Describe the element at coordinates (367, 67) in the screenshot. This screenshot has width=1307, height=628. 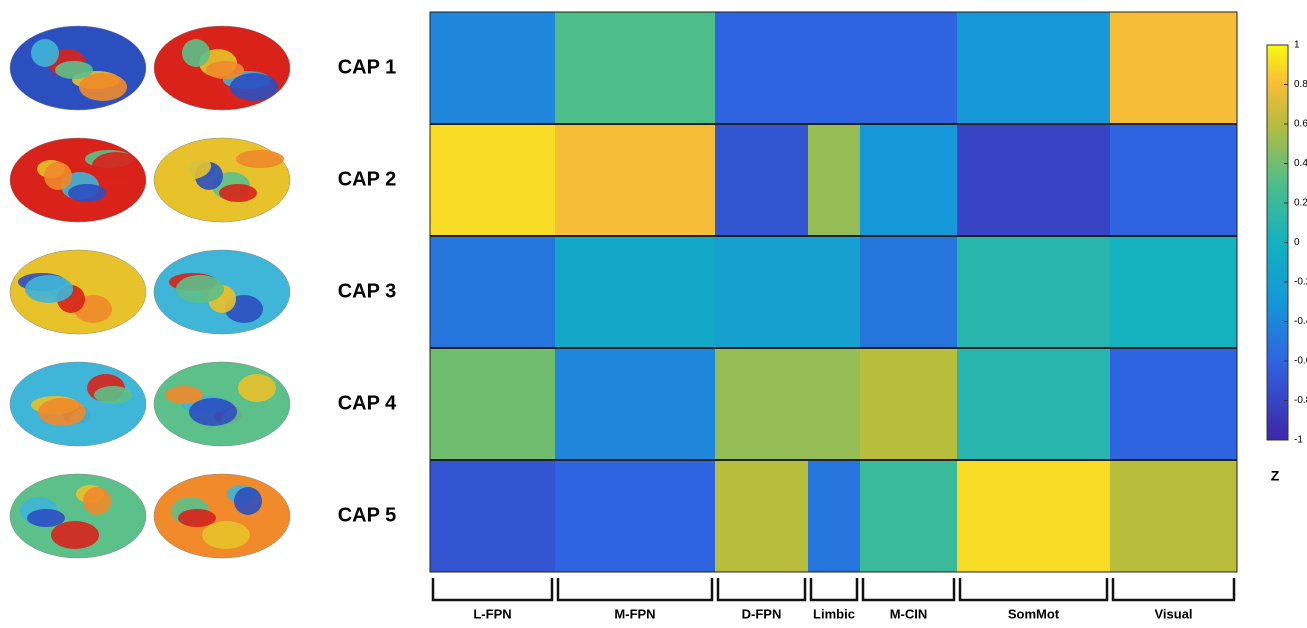
I see `row-label: CAP 1` at that location.